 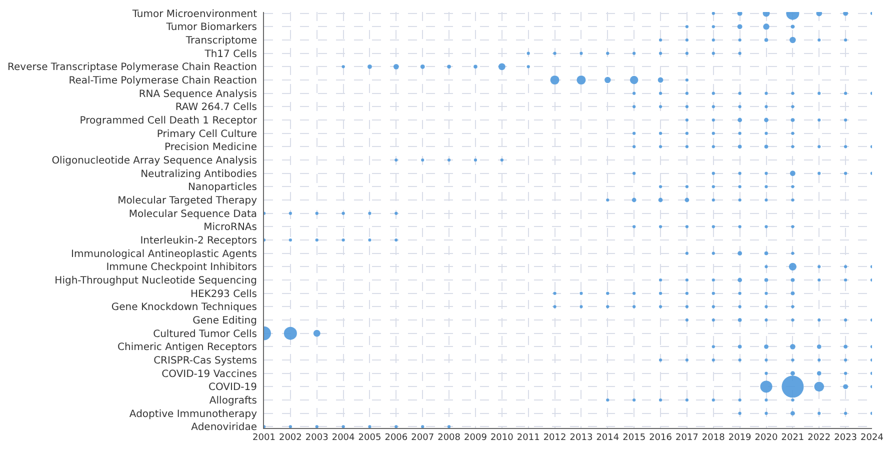 What do you see at coordinates (216, 108) in the screenshot?
I see `y-tick-label: RAW 264.7 Cells` at bounding box center [216, 108].